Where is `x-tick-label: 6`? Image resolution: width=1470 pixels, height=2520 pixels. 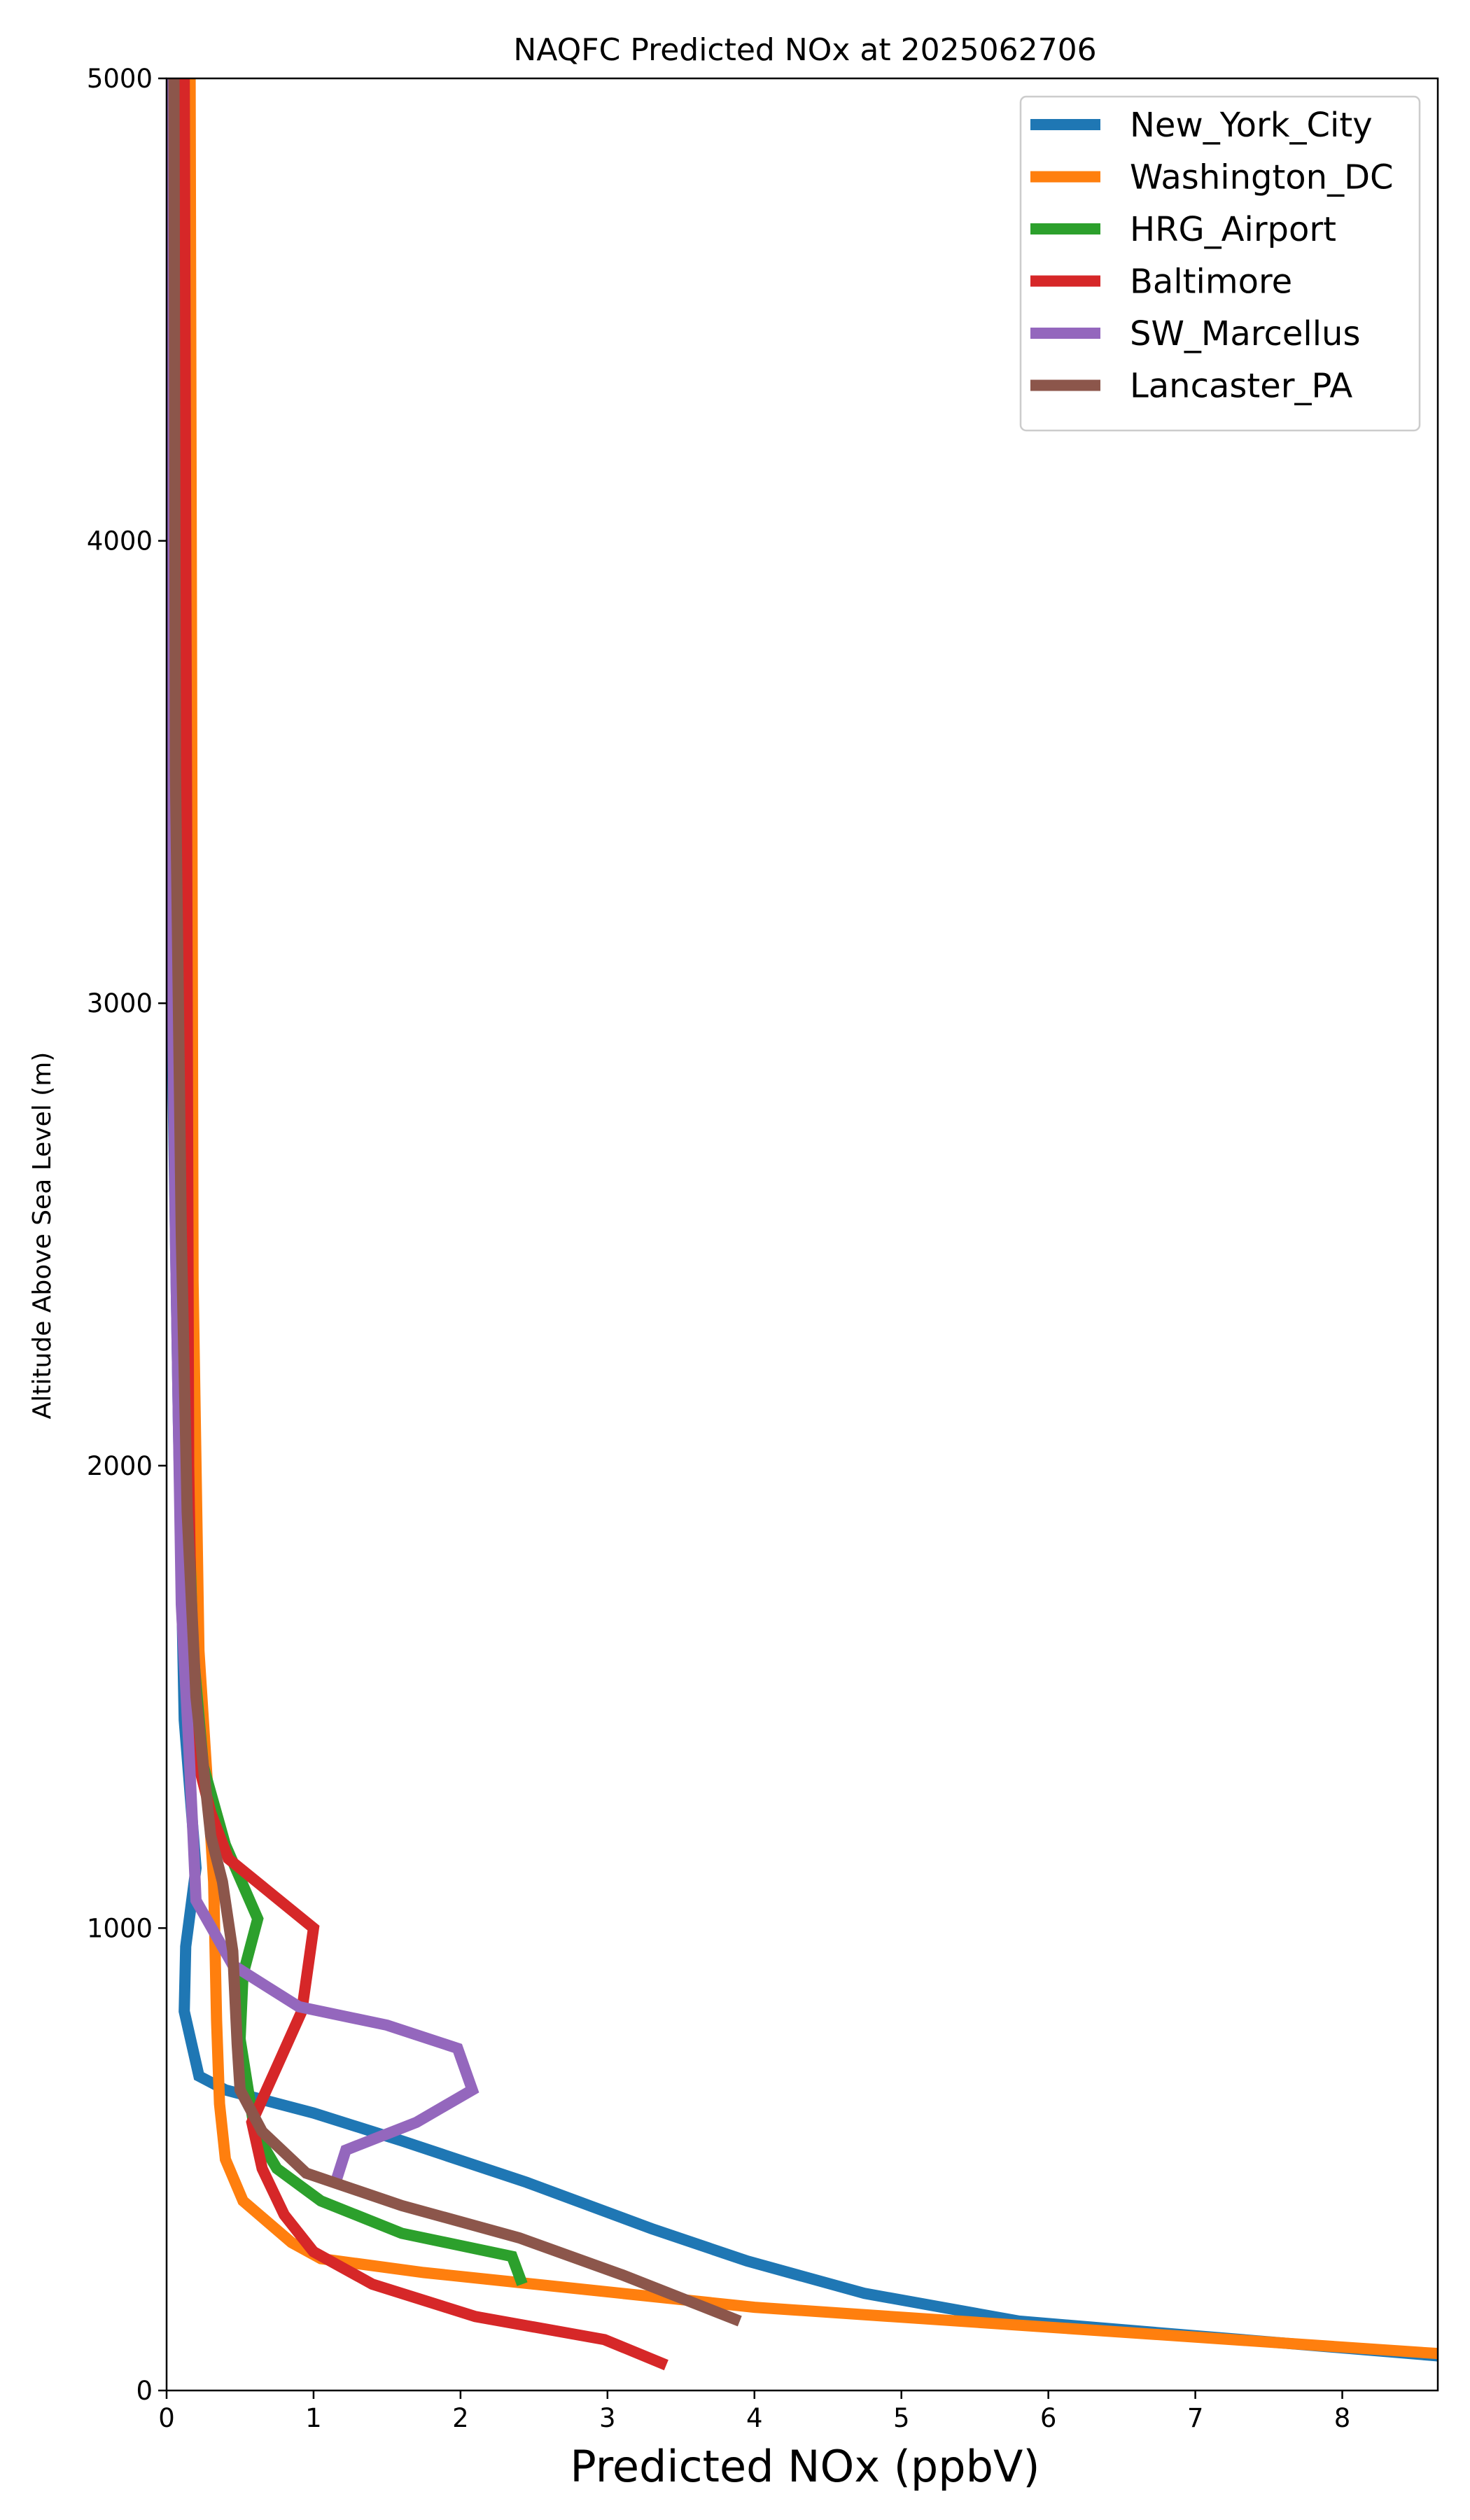 x-tick-label: 6 is located at coordinates (1048, 2418).